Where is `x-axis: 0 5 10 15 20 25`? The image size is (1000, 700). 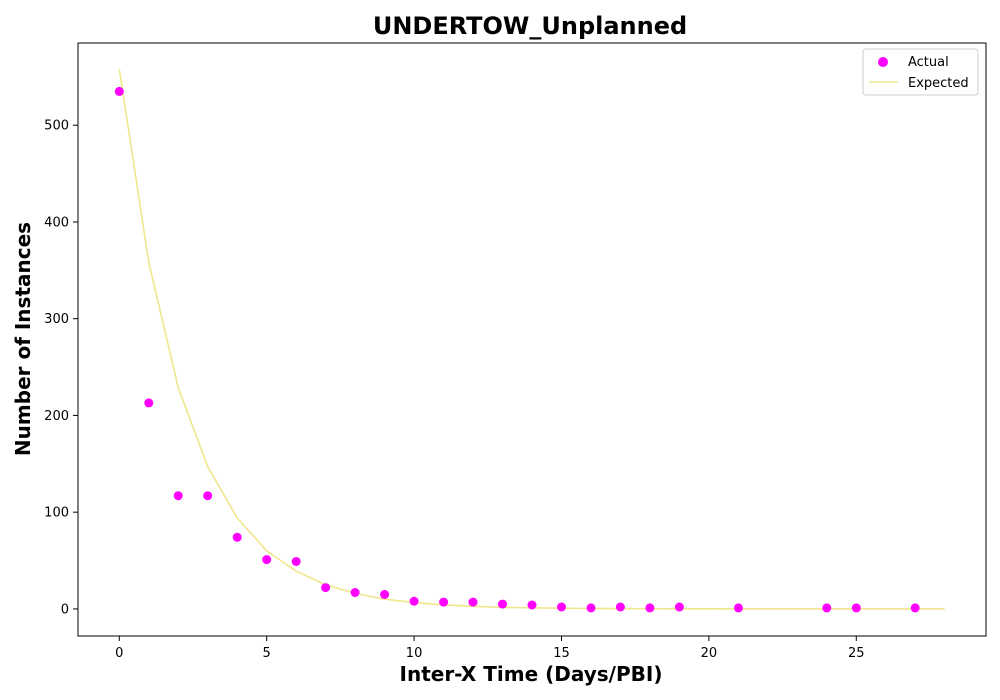 x-axis: 0 5 10 15 20 25 is located at coordinates (490, 648).